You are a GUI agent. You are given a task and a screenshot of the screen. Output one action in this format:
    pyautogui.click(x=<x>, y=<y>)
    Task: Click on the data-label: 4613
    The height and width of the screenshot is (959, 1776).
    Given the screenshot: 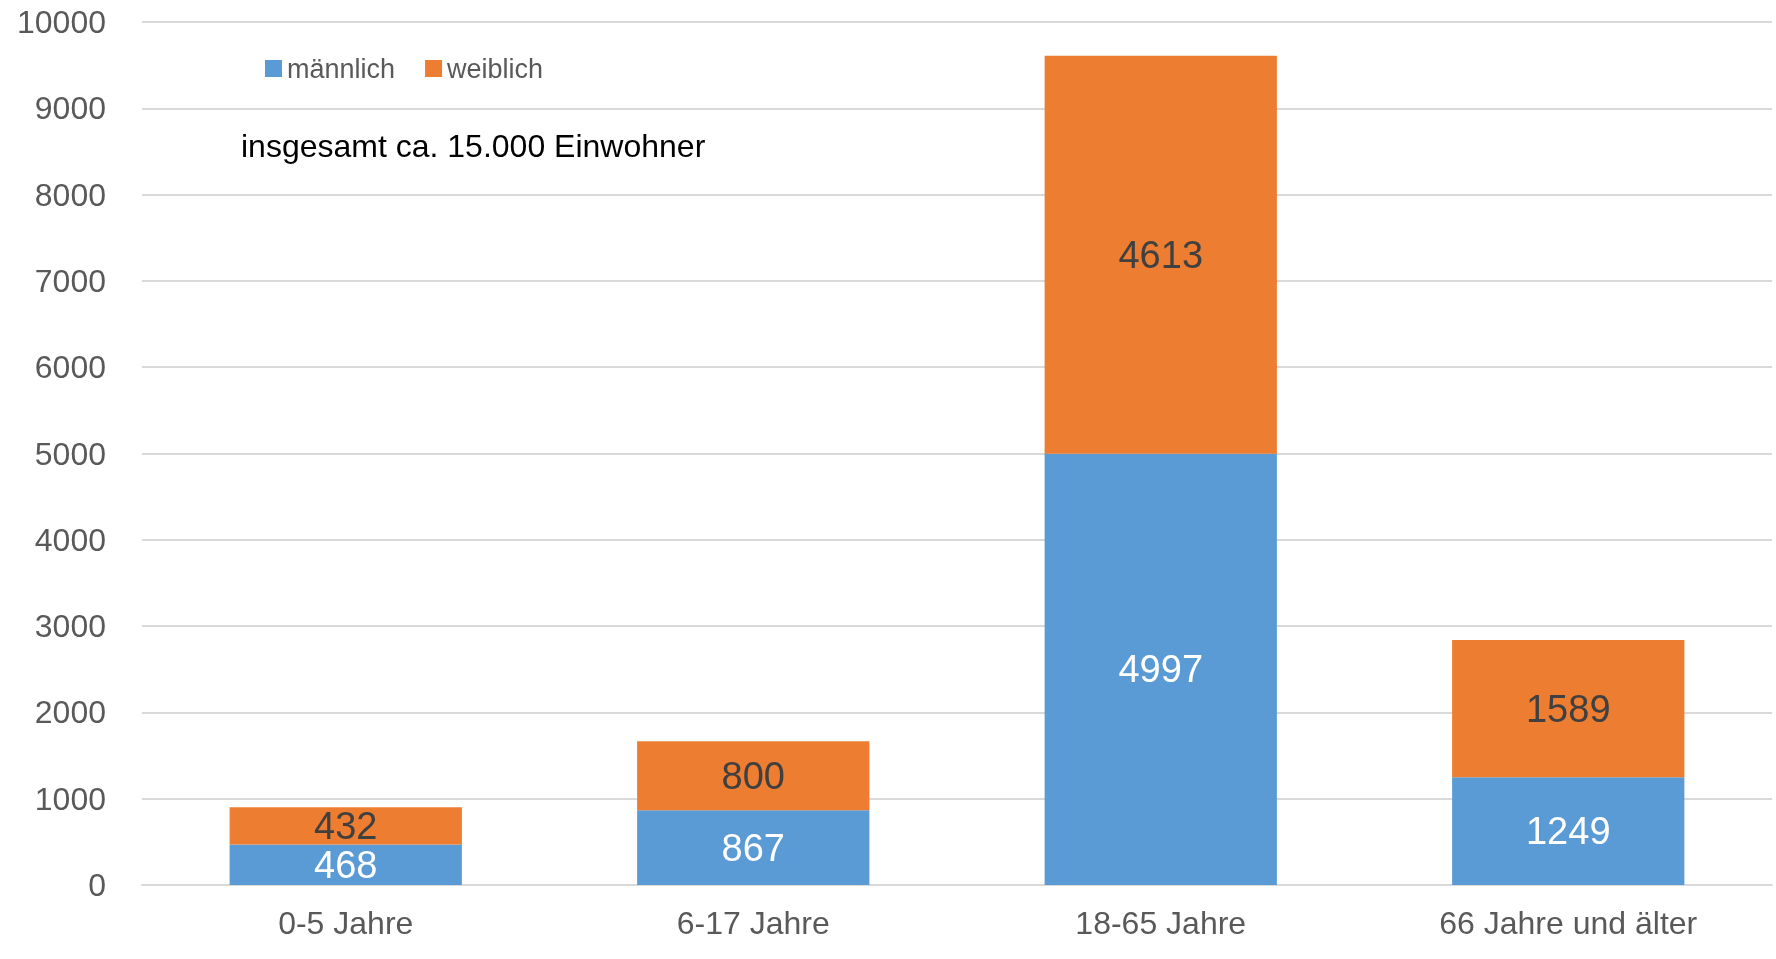 What is the action you would take?
    pyautogui.click(x=1161, y=254)
    